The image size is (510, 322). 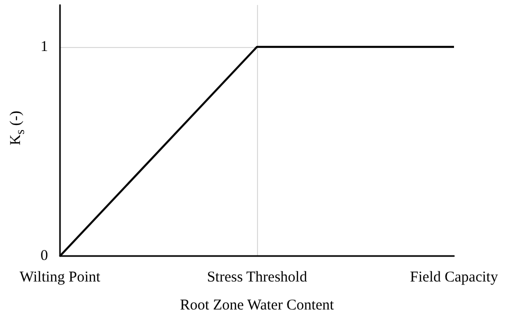 I want to click on x-axis-title: Root Zone Water Content, so click(x=257, y=306).